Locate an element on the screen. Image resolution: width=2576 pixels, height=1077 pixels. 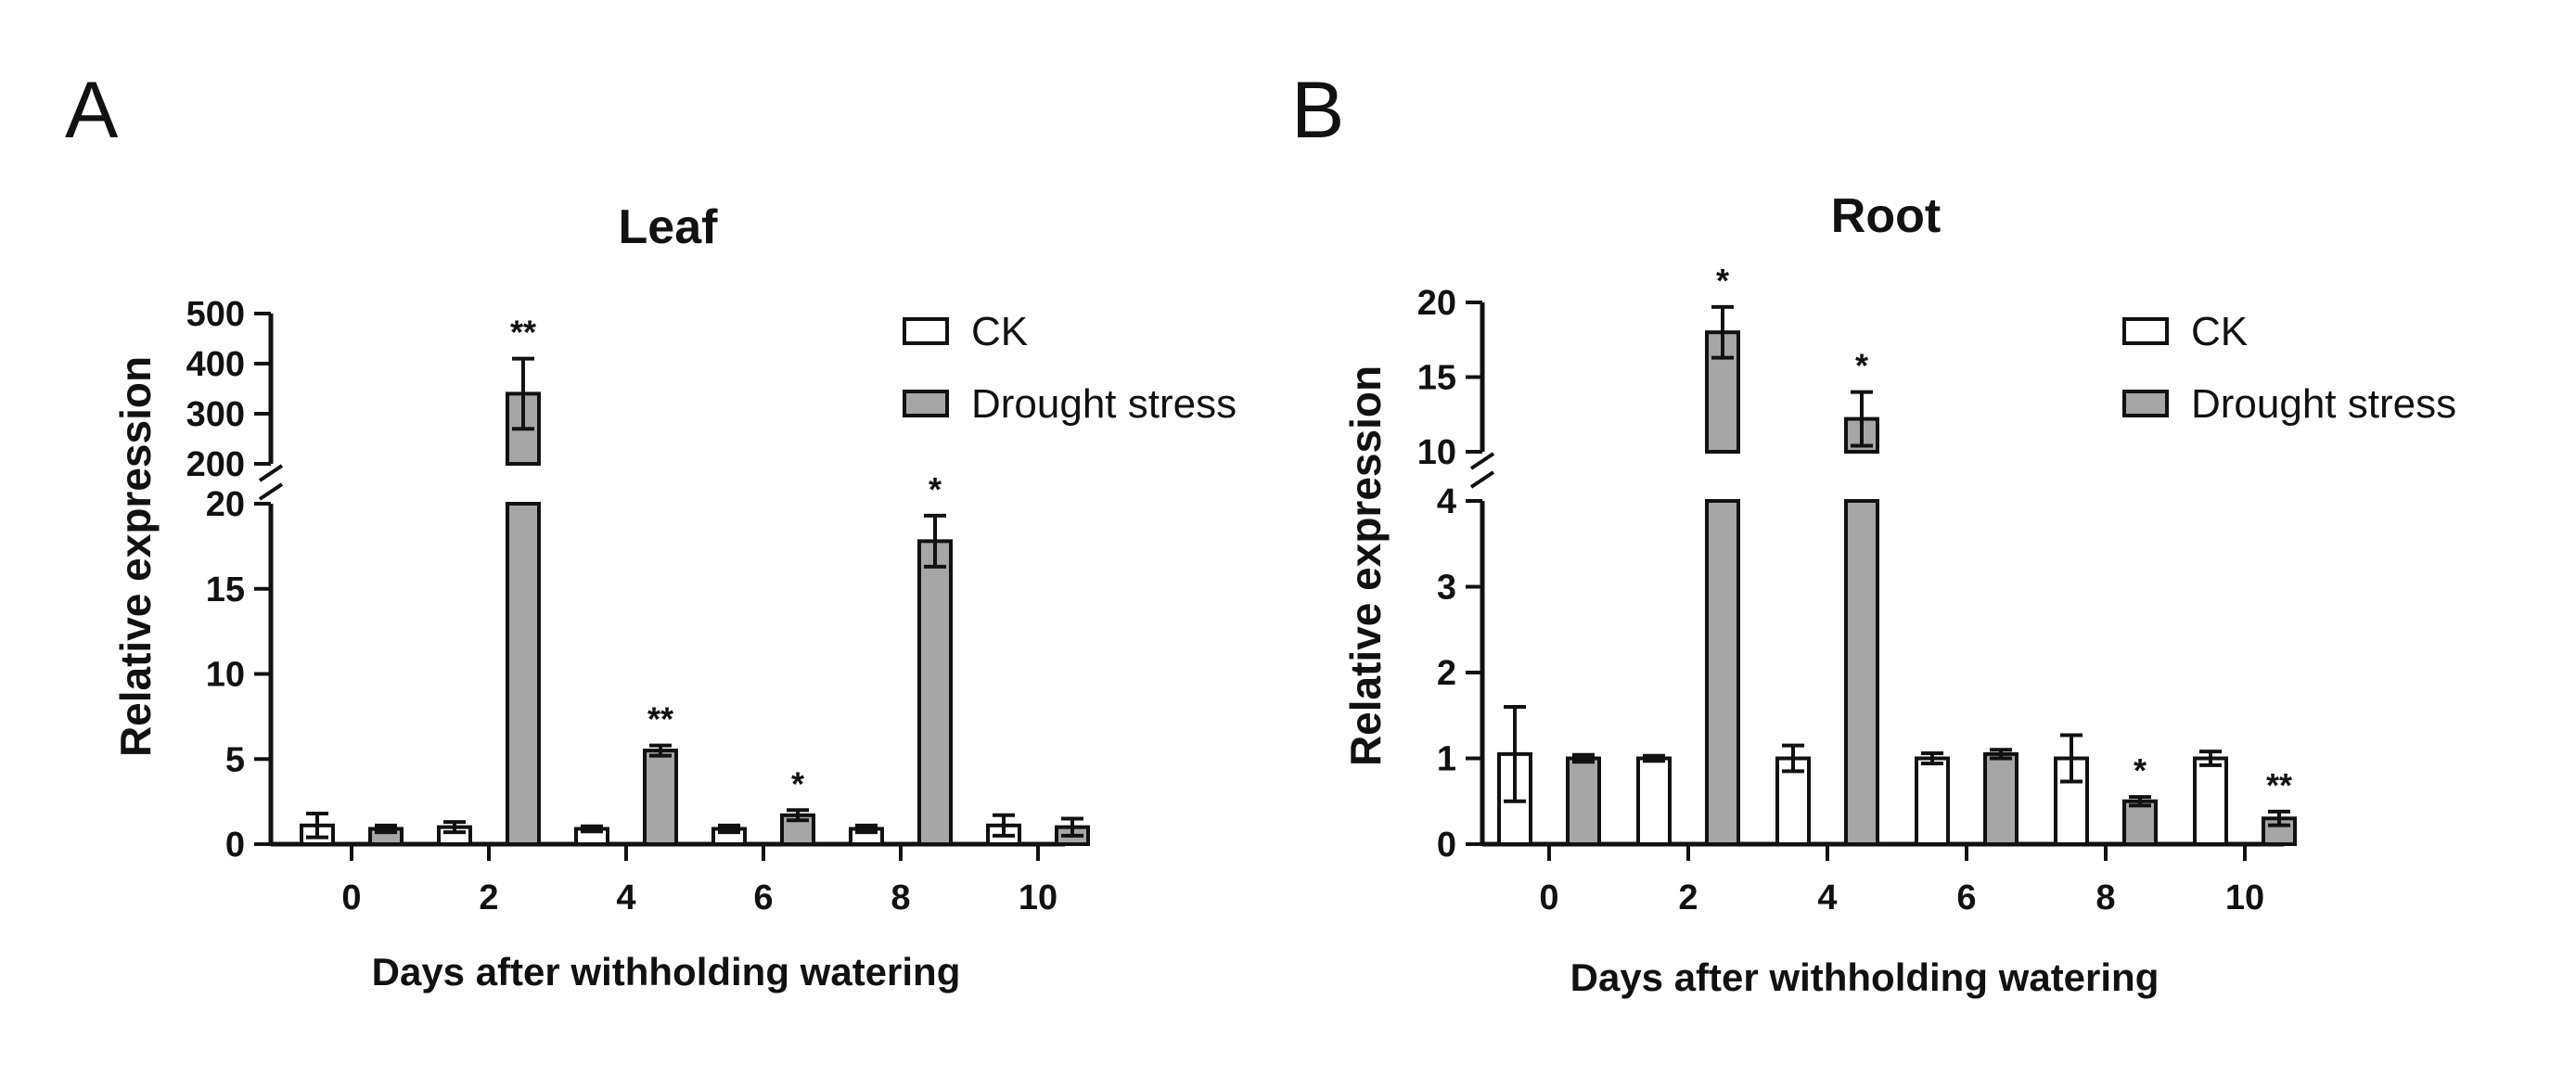
panel-a-x-tick-label: 2 is located at coordinates (488, 897).